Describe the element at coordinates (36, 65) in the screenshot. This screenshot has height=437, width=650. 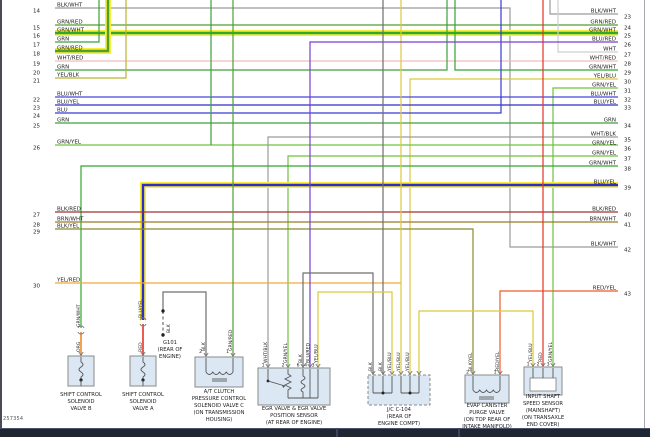
I see `left-rail-number: 19` at that location.